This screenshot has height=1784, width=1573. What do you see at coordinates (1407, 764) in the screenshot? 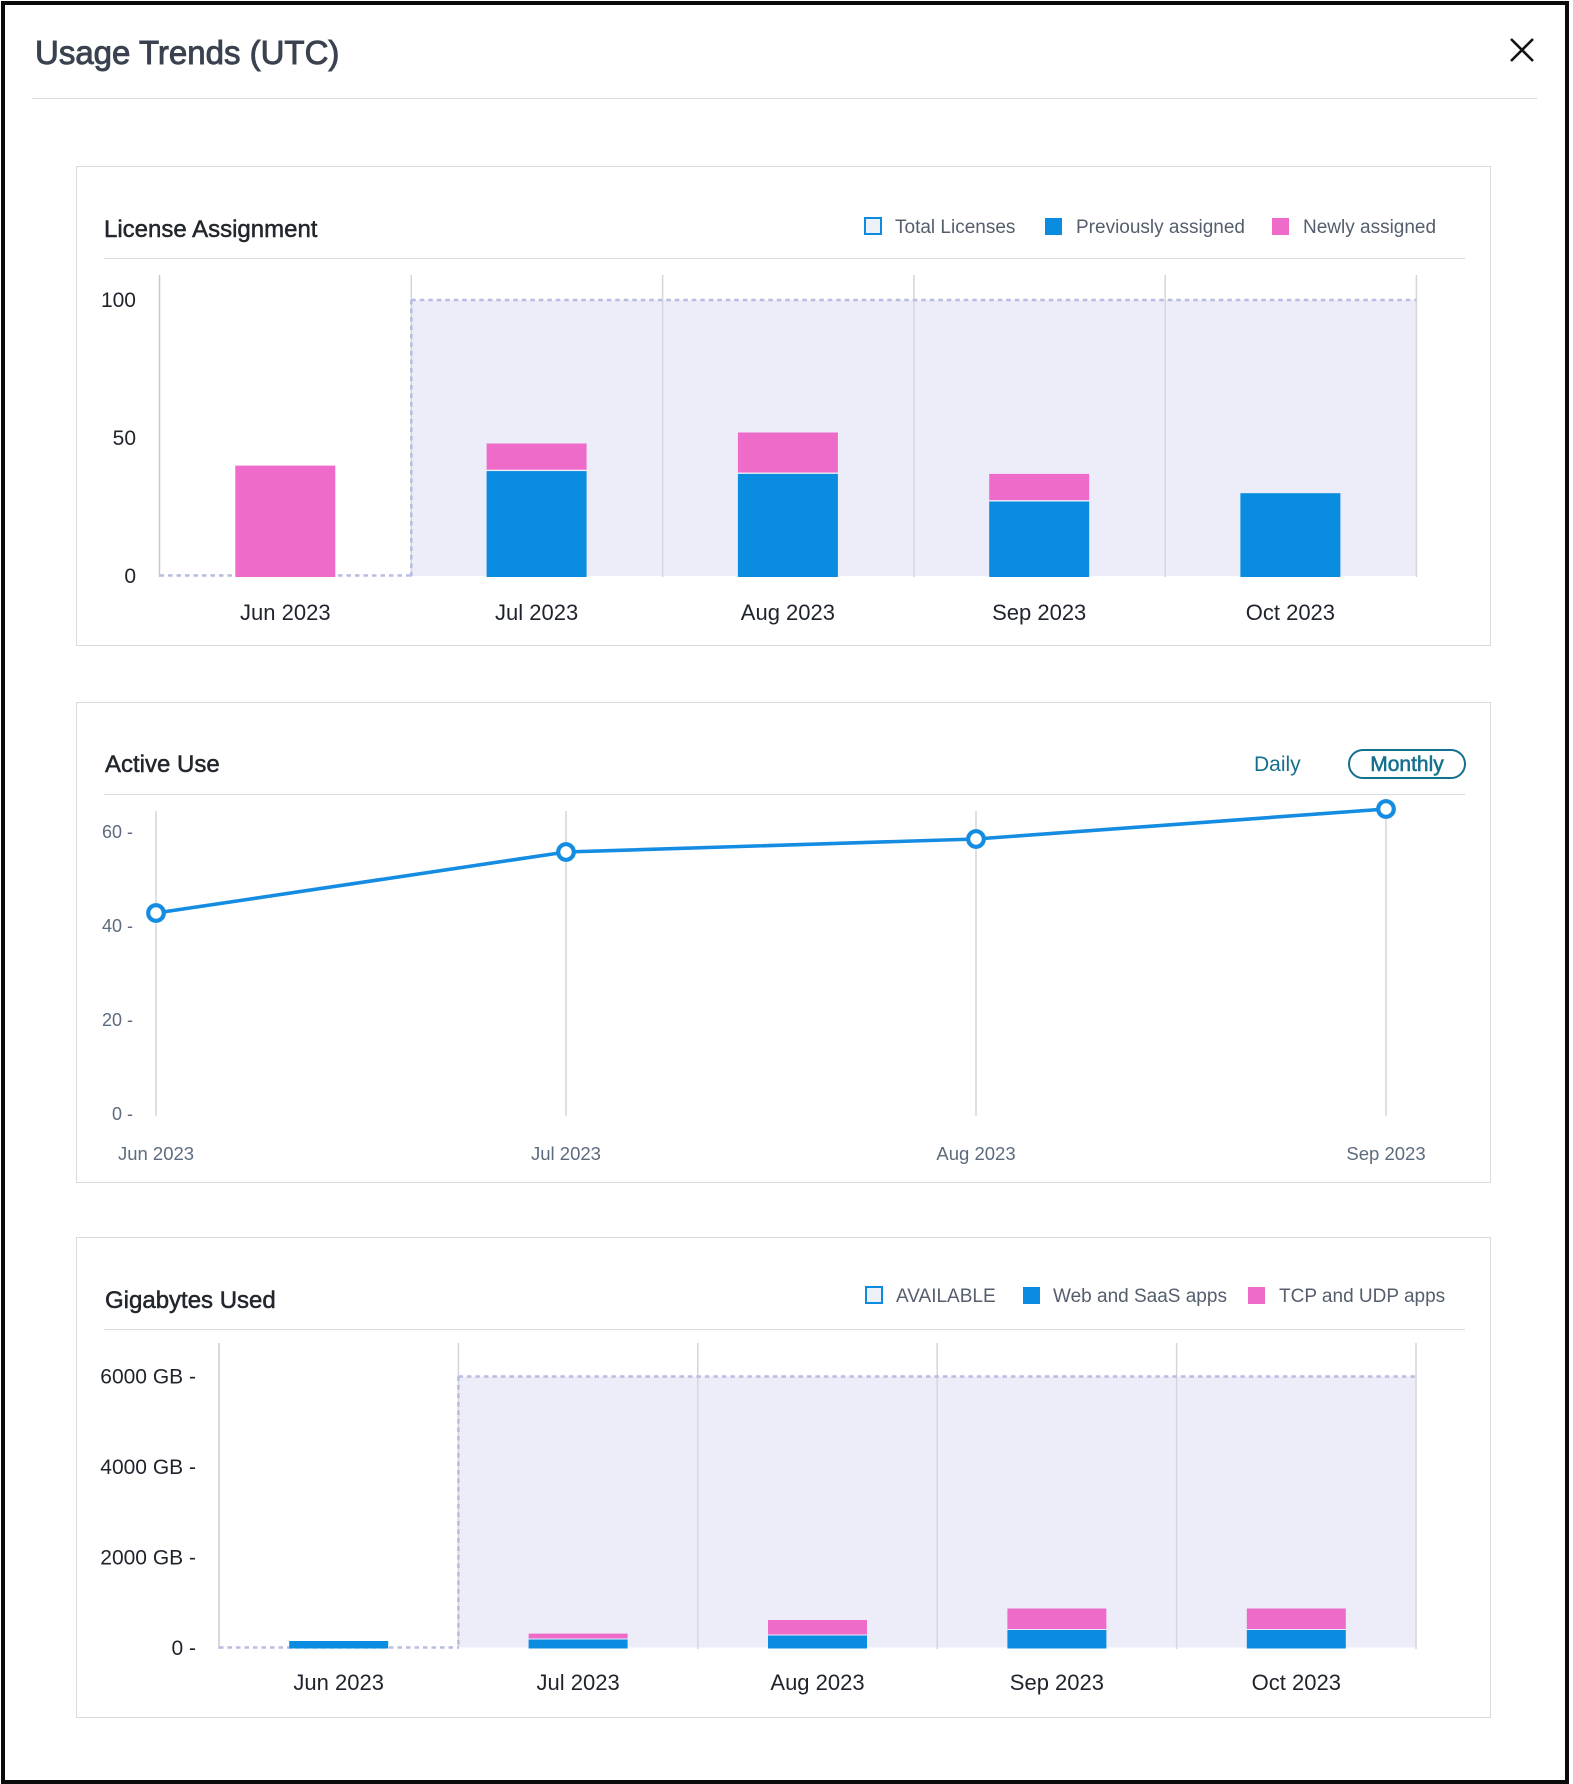
I see `svg-text: Monthly` at bounding box center [1407, 764].